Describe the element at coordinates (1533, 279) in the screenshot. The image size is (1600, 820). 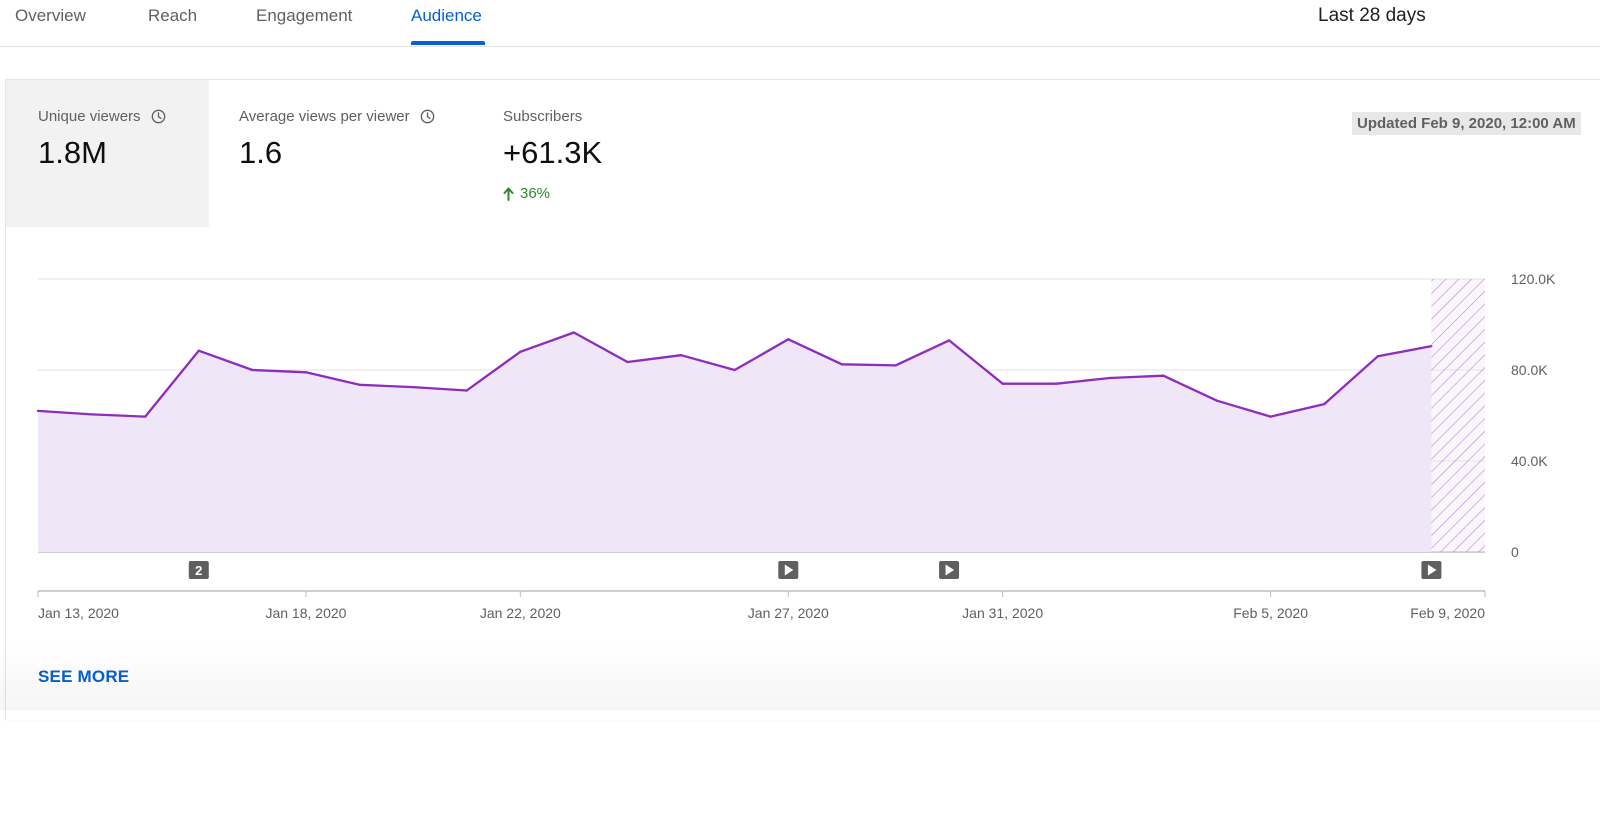
I see `y-tick-label: 120.0K` at that location.